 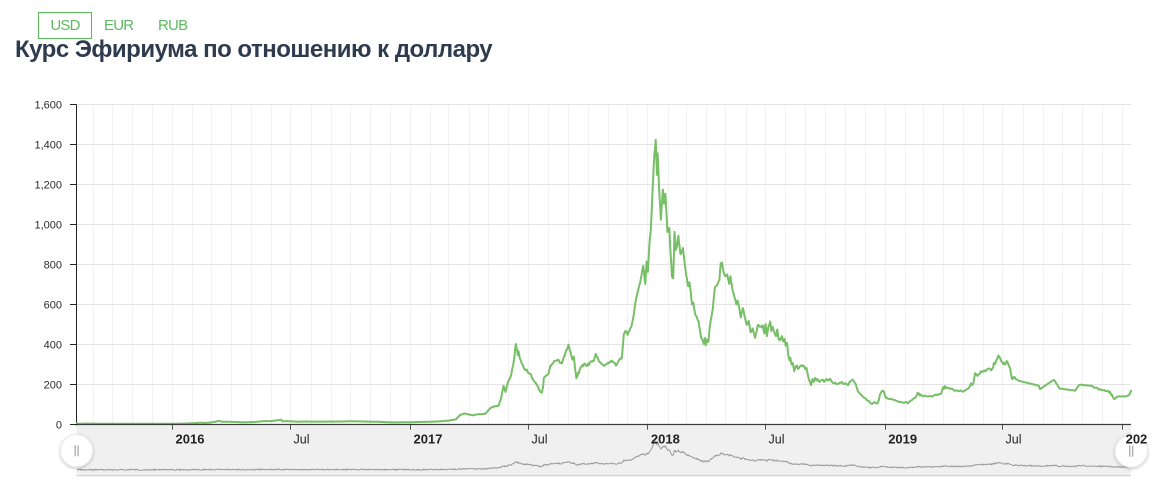 What do you see at coordinates (48, 185) in the screenshot?
I see `svg-text: 1,200` at bounding box center [48, 185].